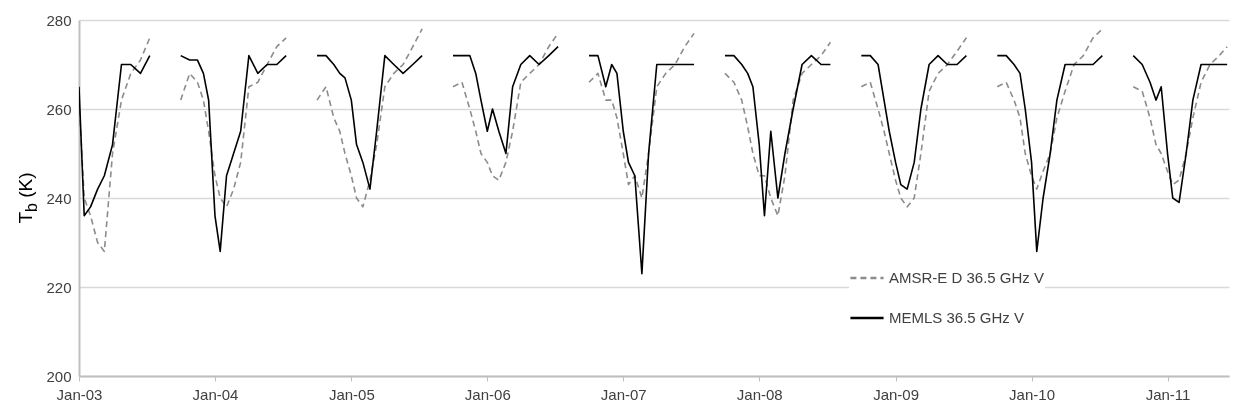 Image resolution: width=1233 pixels, height=417 pixels. Describe the element at coordinates (59, 287) in the screenshot. I see `y-tick-label: 220` at that location.